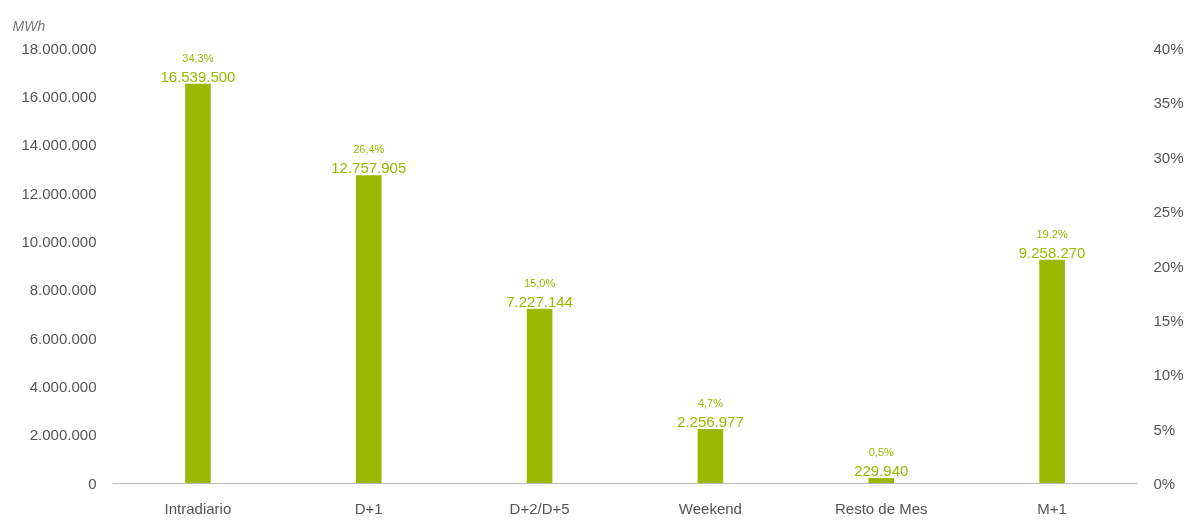 The width and height of the screenshot is (1192, 527). What do you see at coordinates (59, 241) in the screenshot?
I see `y-tick-label: 10.000.000` at bounding box center [59, 241].